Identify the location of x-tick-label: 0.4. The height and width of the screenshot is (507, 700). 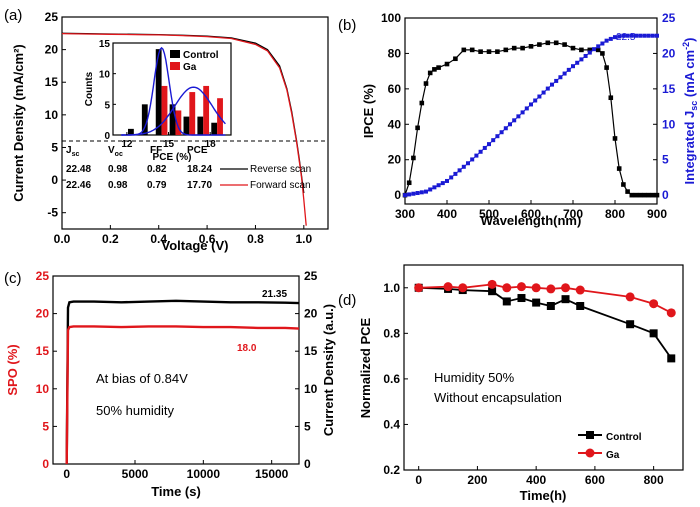
(158, 239).